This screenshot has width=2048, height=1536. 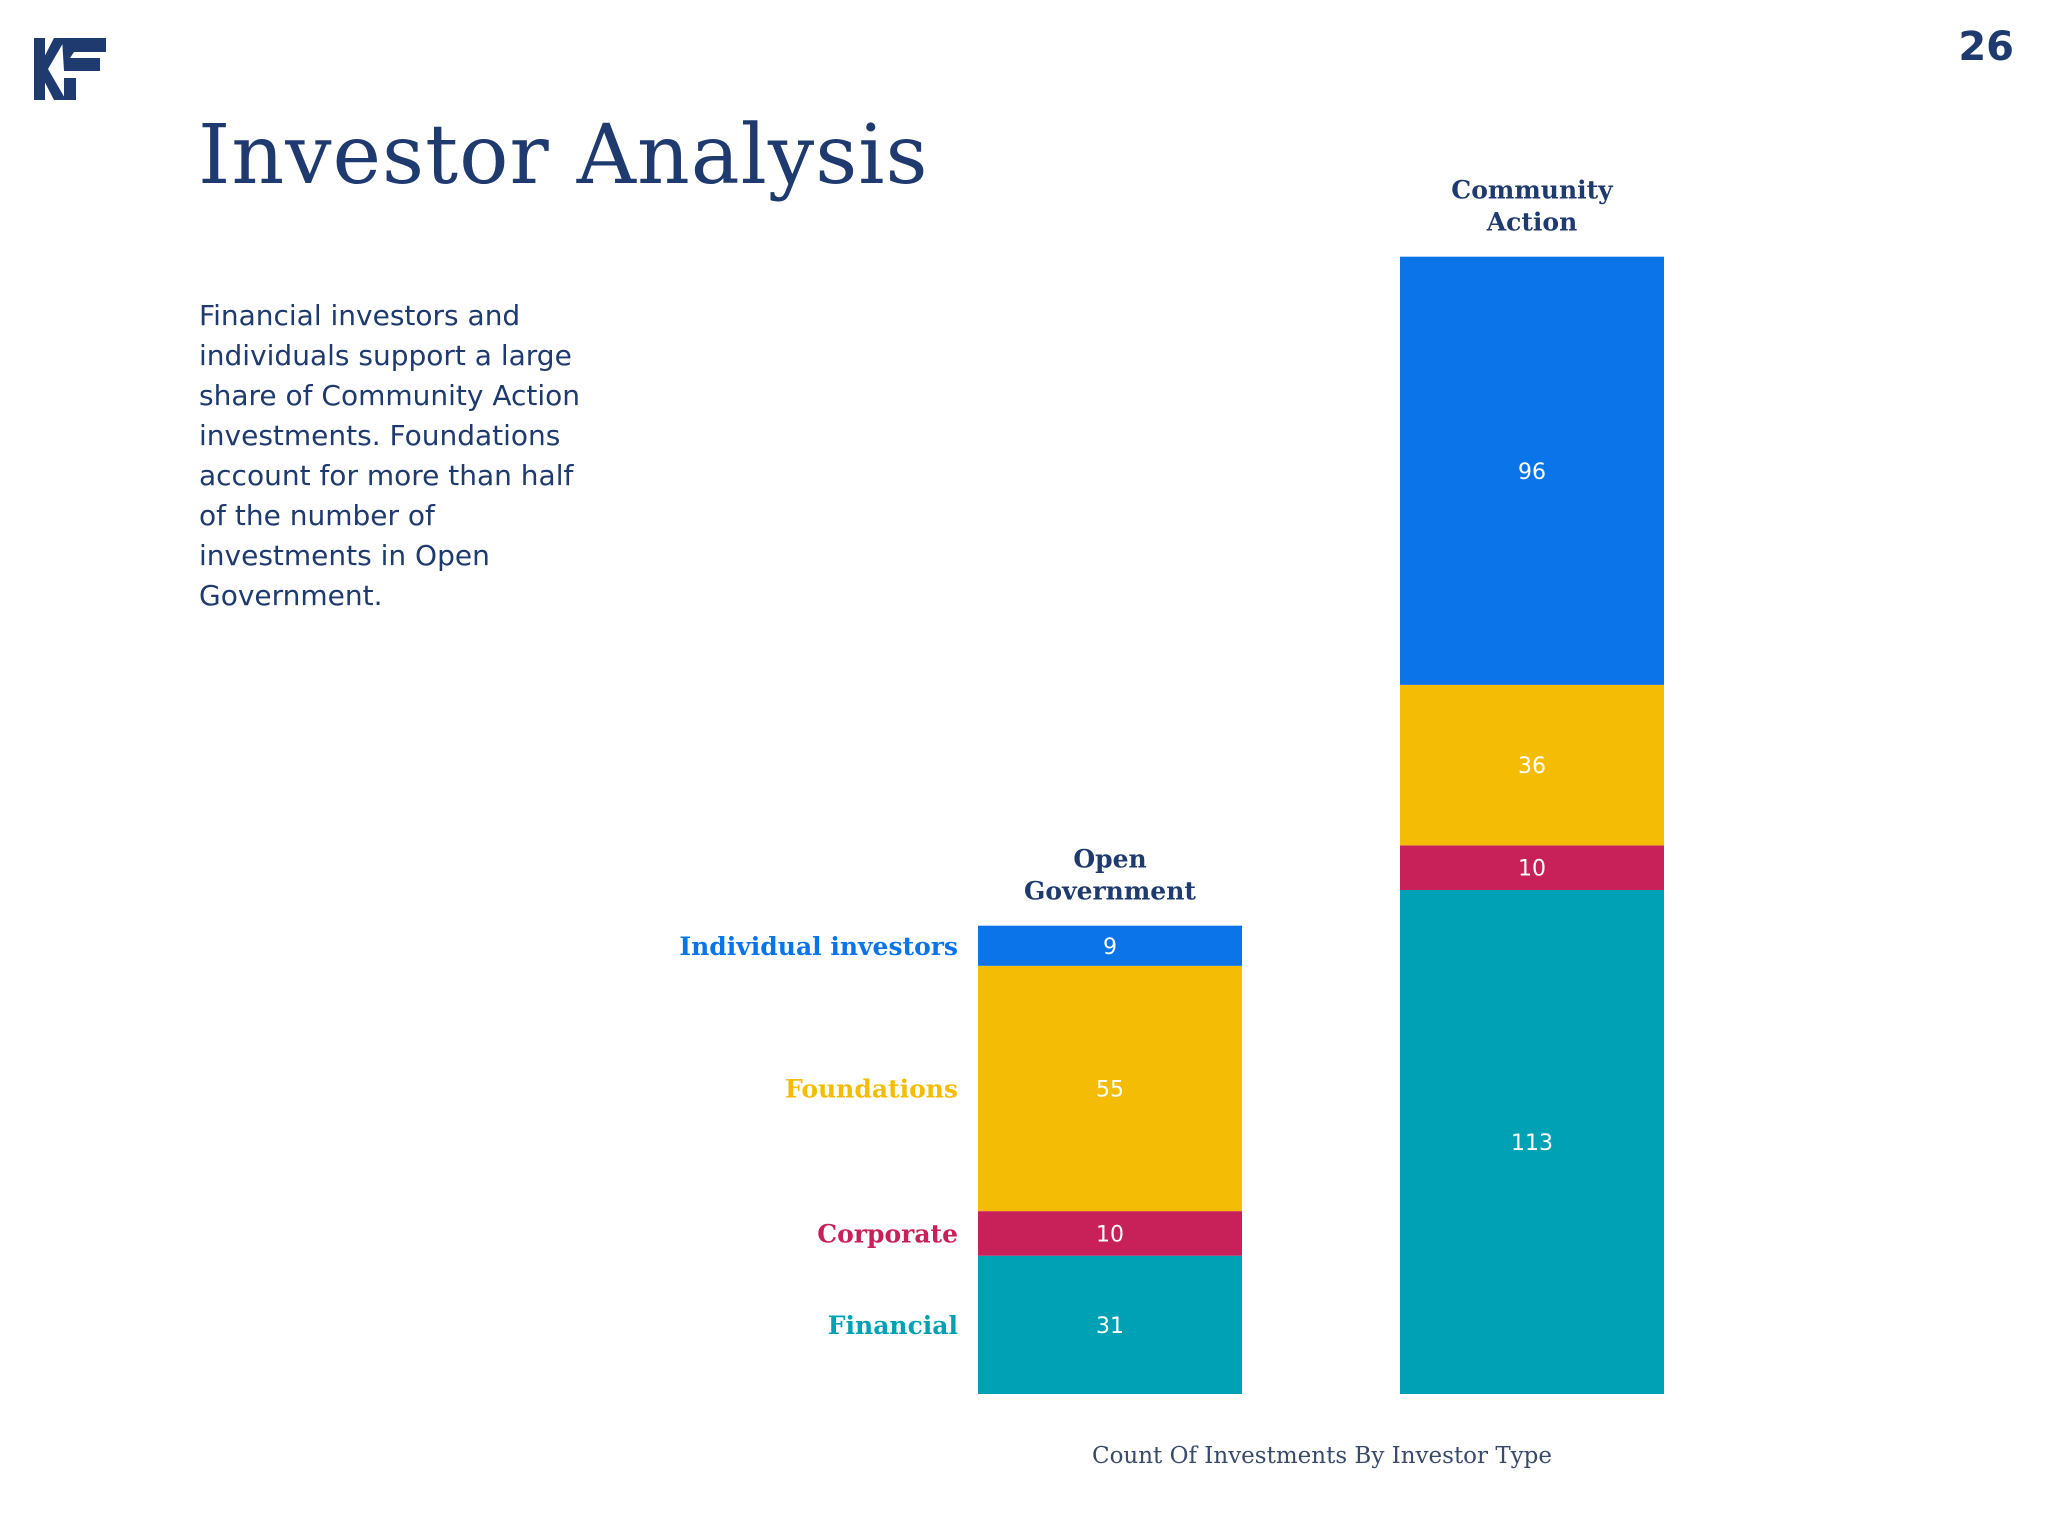 I want to click on legend-label-financial: Financial, so click(x=893, y=1325).